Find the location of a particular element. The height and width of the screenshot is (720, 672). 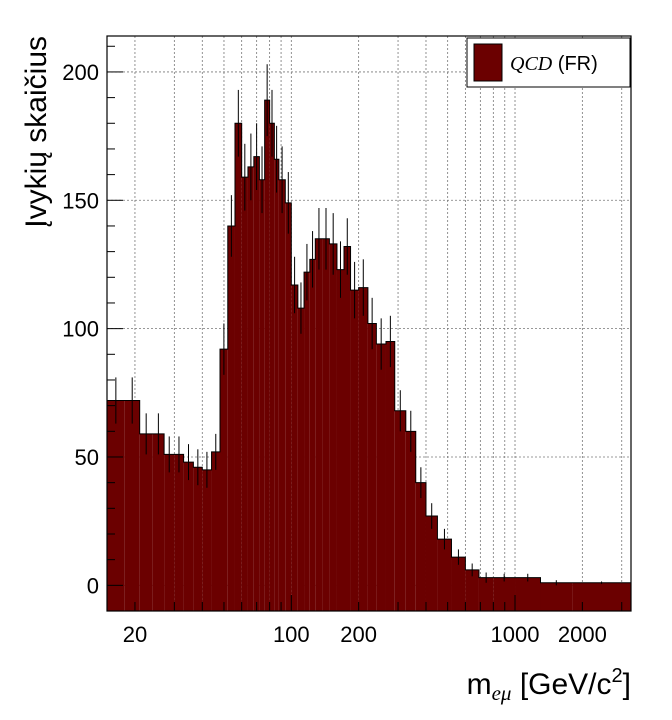

y-axis-title: Įvykių skaičius is located at coordinates (36, 132).